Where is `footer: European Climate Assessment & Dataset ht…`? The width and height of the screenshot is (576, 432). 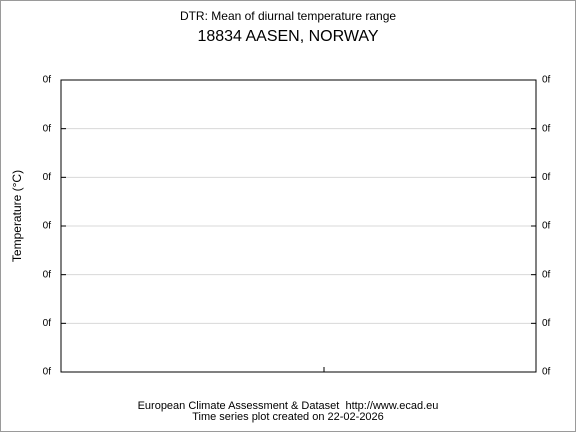
footer: European Climate Assessment & Dataset ht… is located at coordinates (288, 406).